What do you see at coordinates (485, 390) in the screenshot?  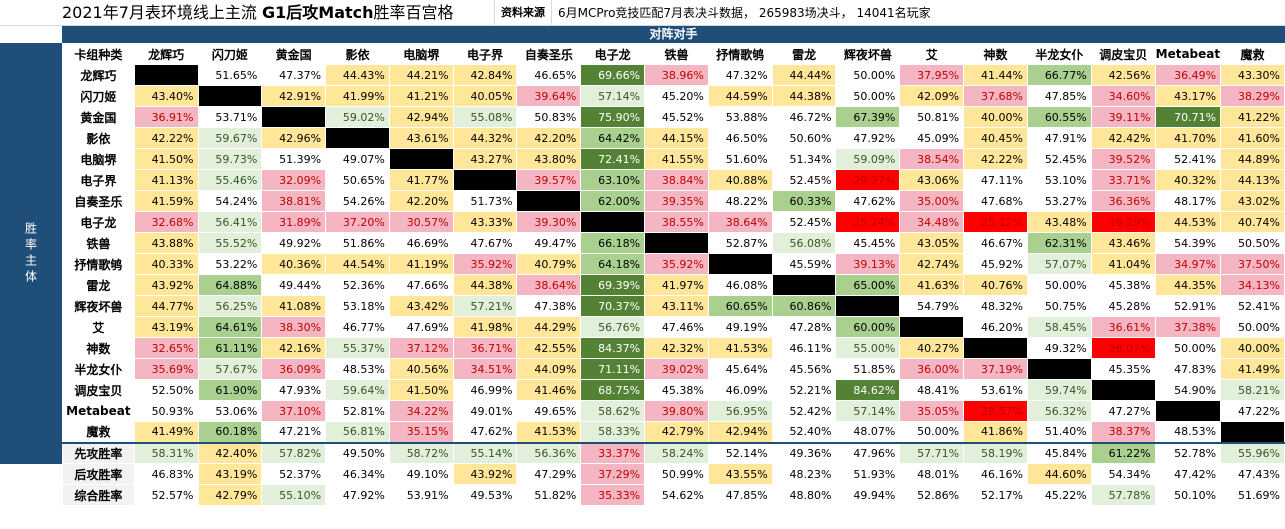 I see `winrate-cell: 46.99%` at bounding box center [485, 390].